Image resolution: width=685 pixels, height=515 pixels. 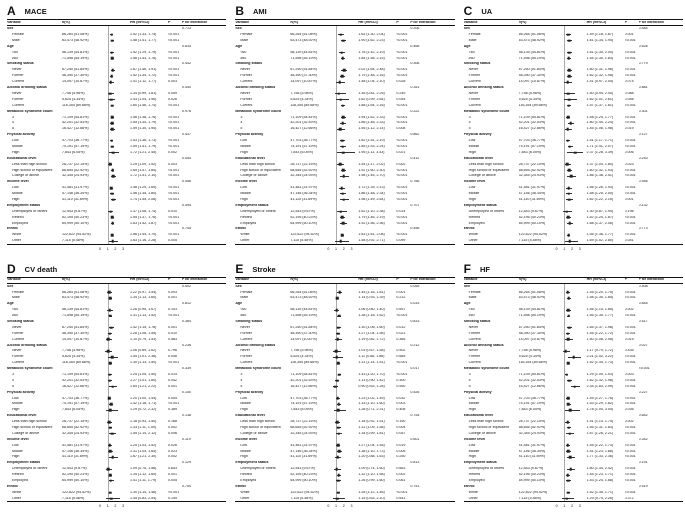 What do you see at coordinates (15, 398) in the screenshot?
I see `variable-label: Low` at bounding box center [15, 398].